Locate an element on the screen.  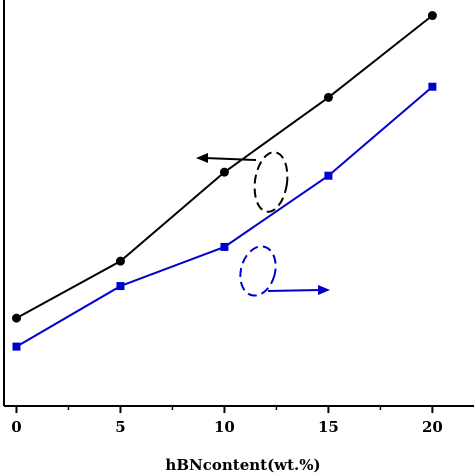
x-tick-label: 5 is located at coordinates (120, 427).